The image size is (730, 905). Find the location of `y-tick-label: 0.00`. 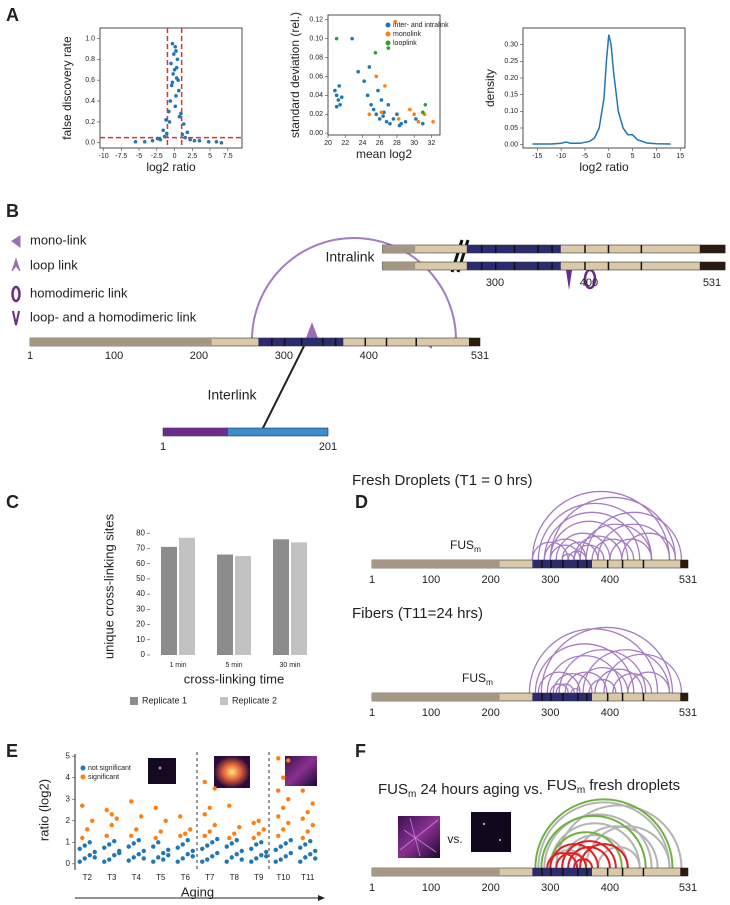

y-tick-label: 0.00 is located at coordinates (511, 145).